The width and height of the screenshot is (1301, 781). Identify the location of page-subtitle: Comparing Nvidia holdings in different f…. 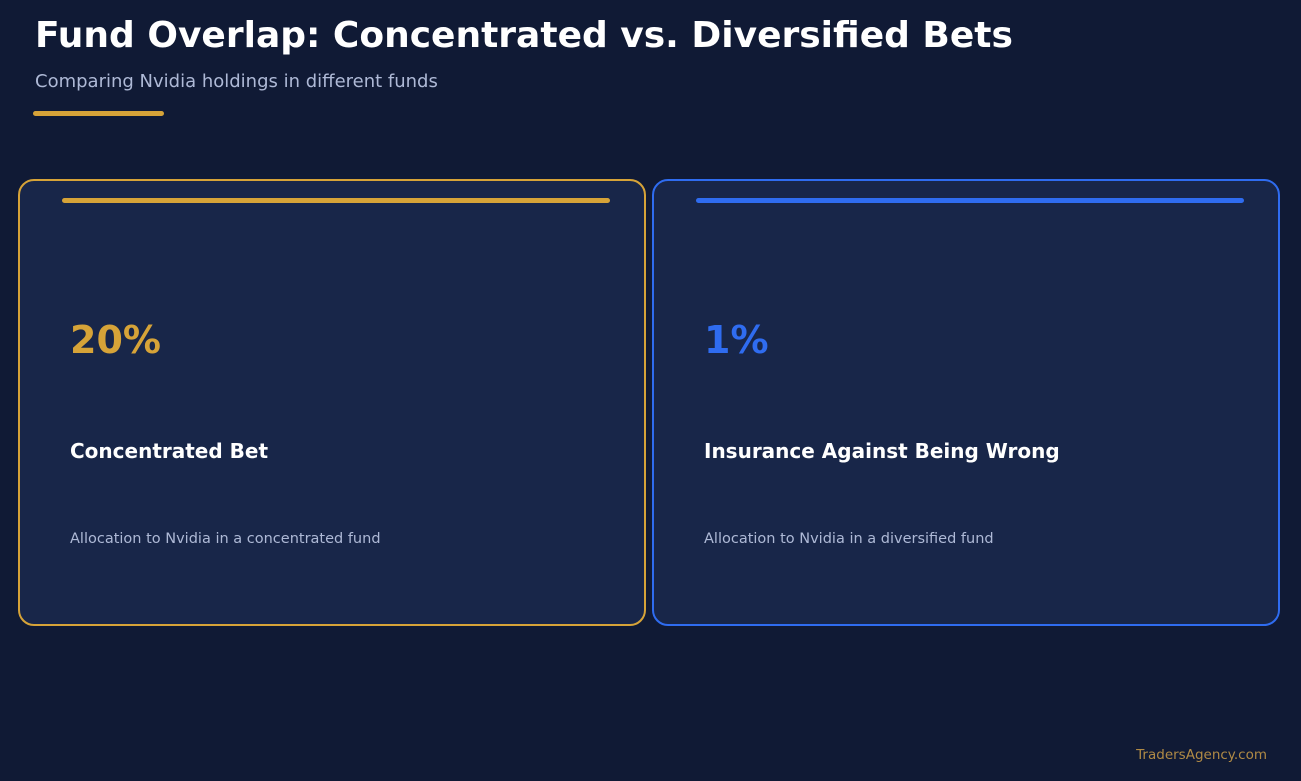
(236, 81).